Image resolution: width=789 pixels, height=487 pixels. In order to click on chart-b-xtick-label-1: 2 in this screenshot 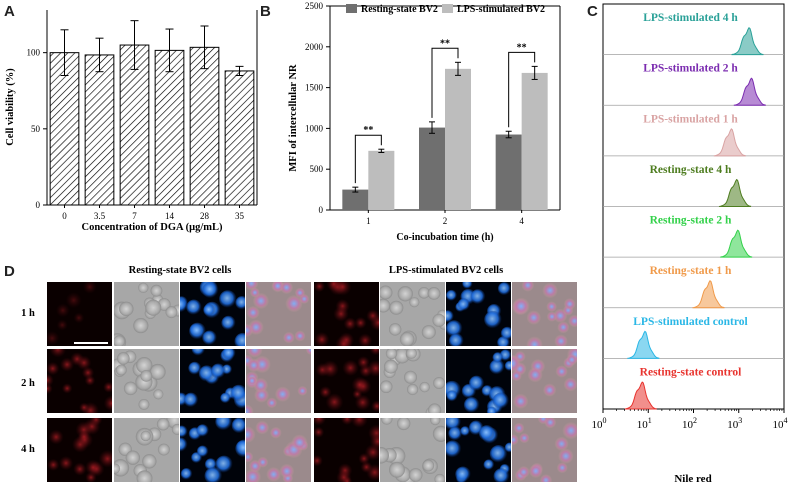, I will do `click(445, 221)`.